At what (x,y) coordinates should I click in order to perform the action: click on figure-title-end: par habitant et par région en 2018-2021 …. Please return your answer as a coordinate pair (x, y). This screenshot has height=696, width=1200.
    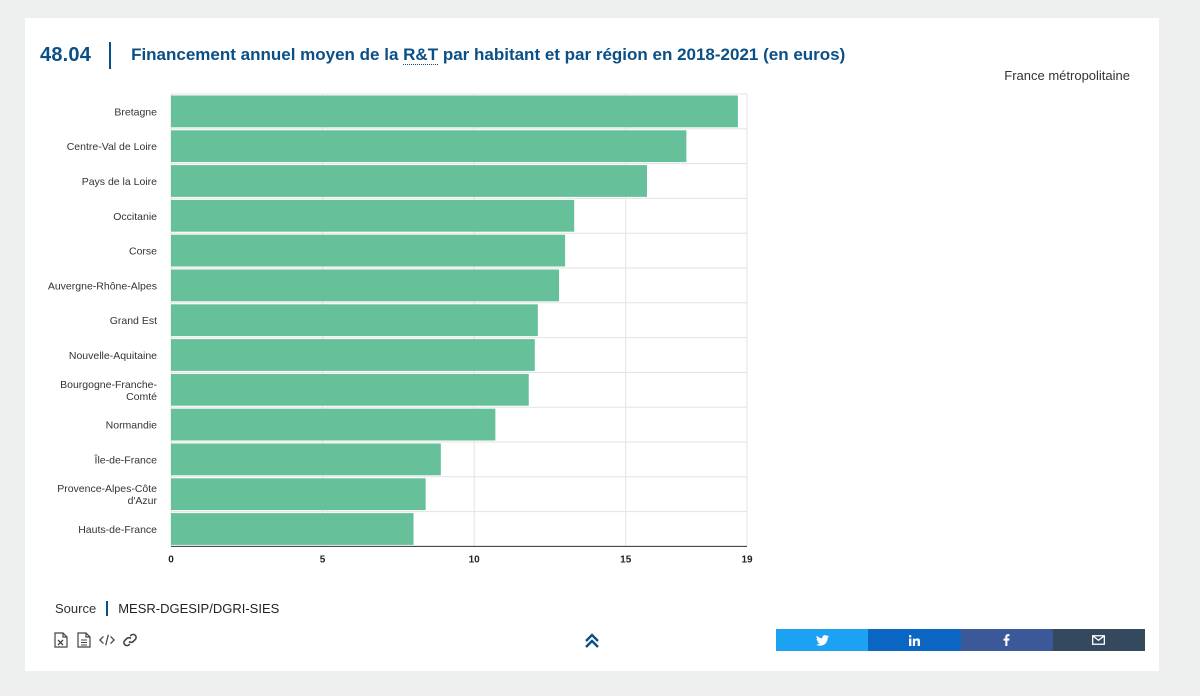
    Looking at the image, I should click on (642, 54).